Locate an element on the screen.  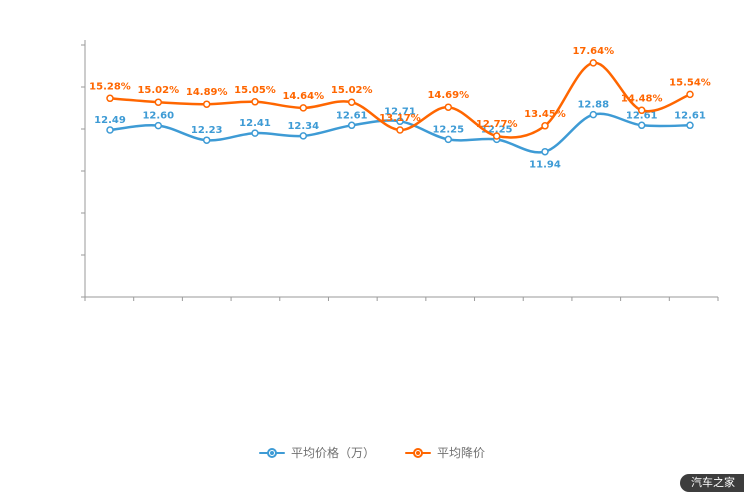
data-label: 14.69% is located at coordinates (448, 95).